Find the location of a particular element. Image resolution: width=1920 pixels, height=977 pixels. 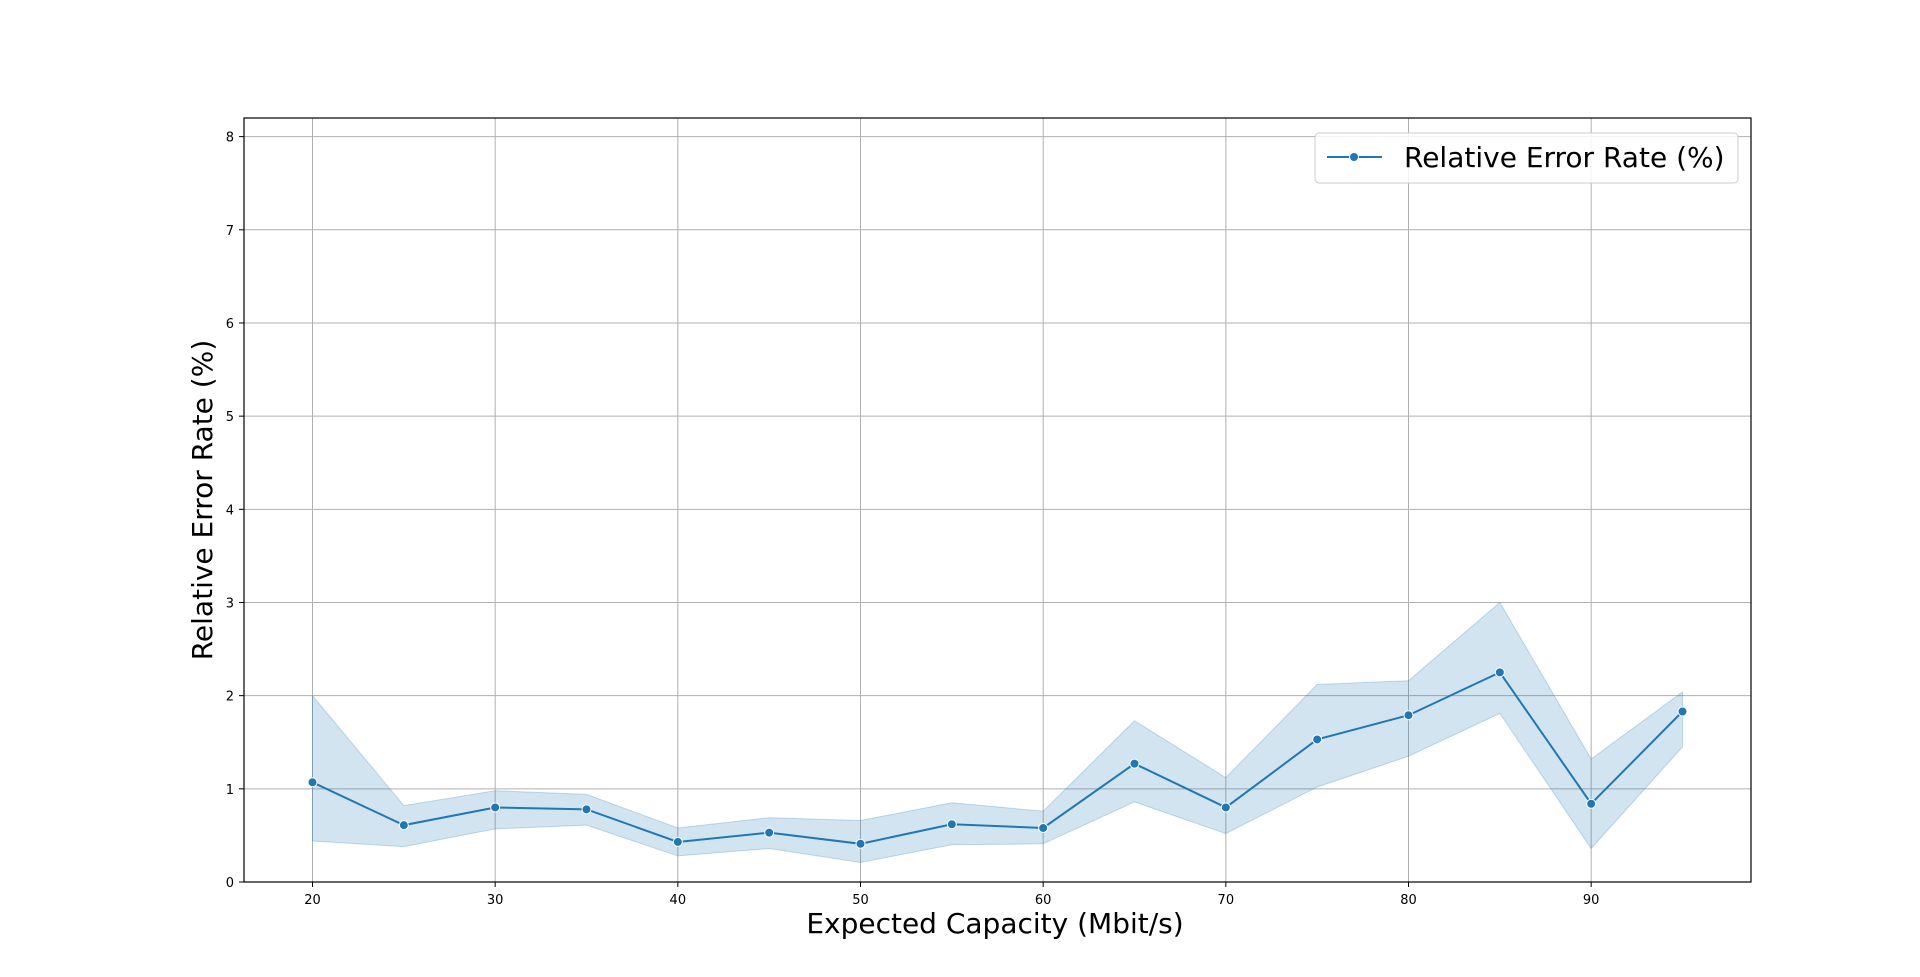

legend-entry-label: Relative Error Rate (%) is located at coordinates (1564, 157).